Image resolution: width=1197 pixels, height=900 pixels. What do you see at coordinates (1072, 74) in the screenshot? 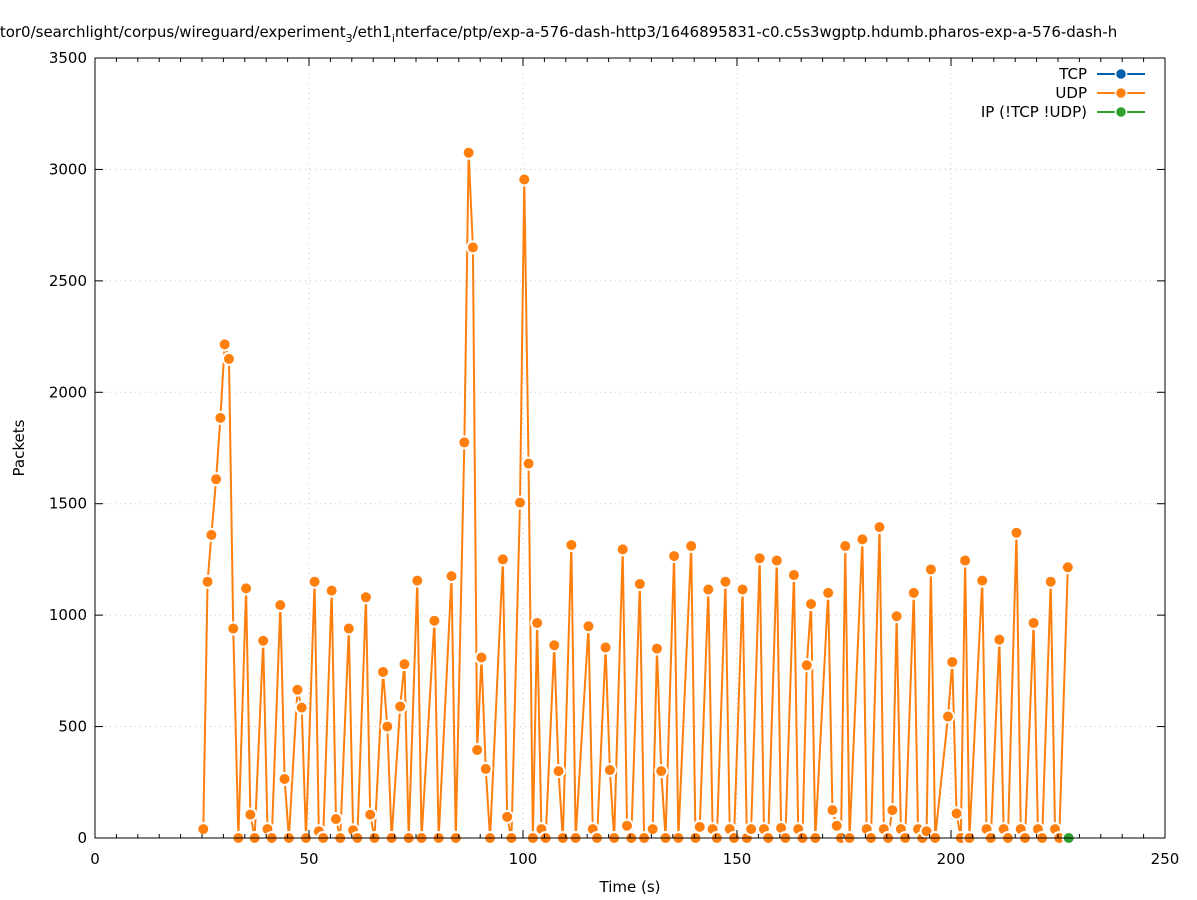
I see `legend-label: TCP` at bounding box center [1072, 74].